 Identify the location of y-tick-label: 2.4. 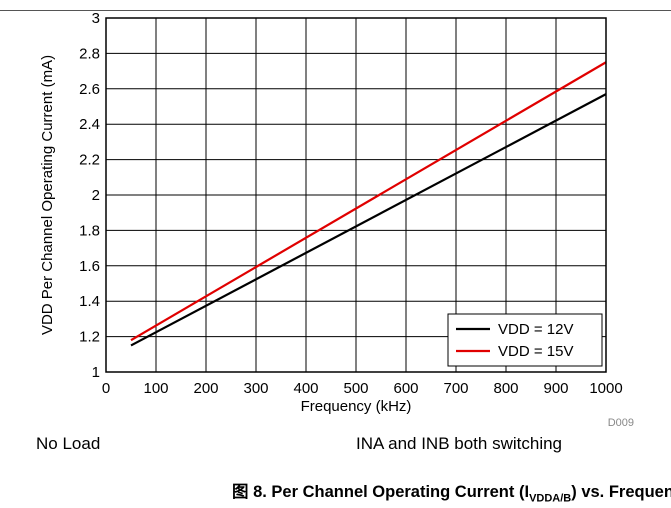
(89, 124).